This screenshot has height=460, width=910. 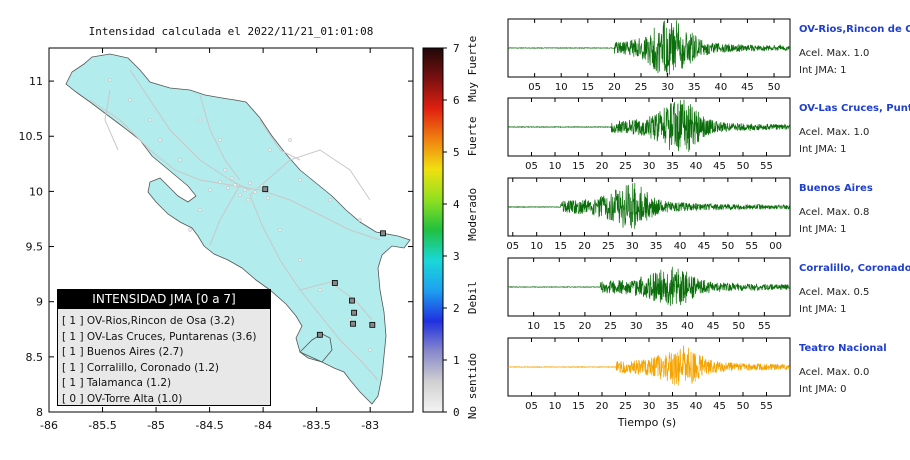 What do you see at coordinates (263, 425) in the screenshot?
I see `map-xtick-label: -84` at bounding box center [263, 425].